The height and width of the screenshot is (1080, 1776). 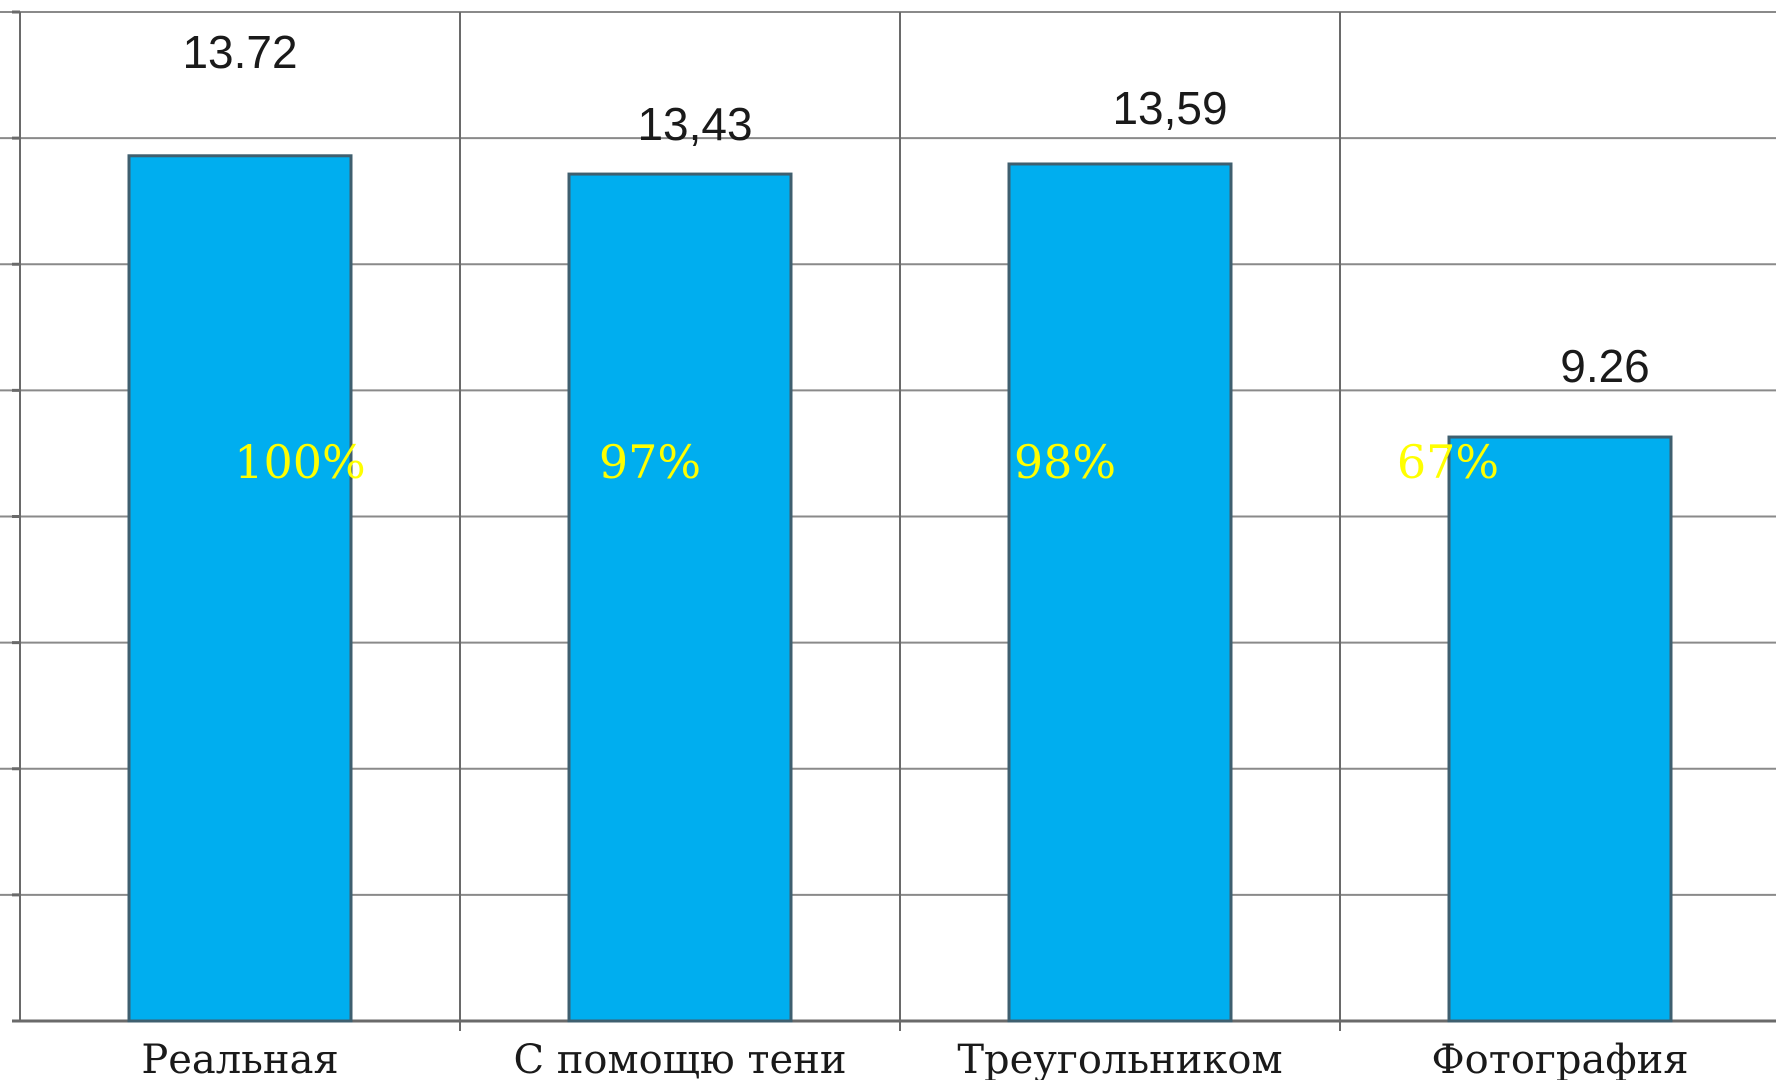 I want to click on bar-percent-label: 97%, so click(x=650, y=462).